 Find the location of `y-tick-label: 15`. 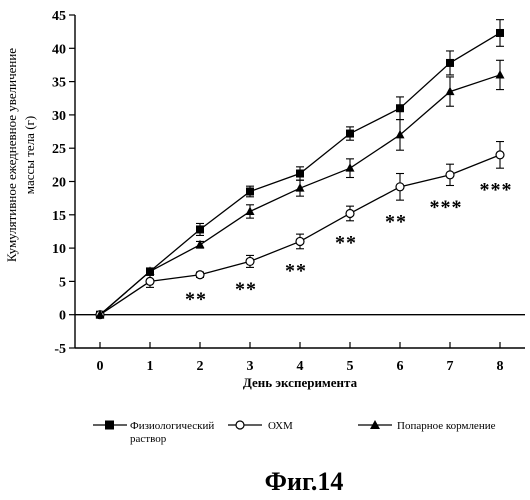

y-tick-label: 15 is located at coordinates (59, 216).